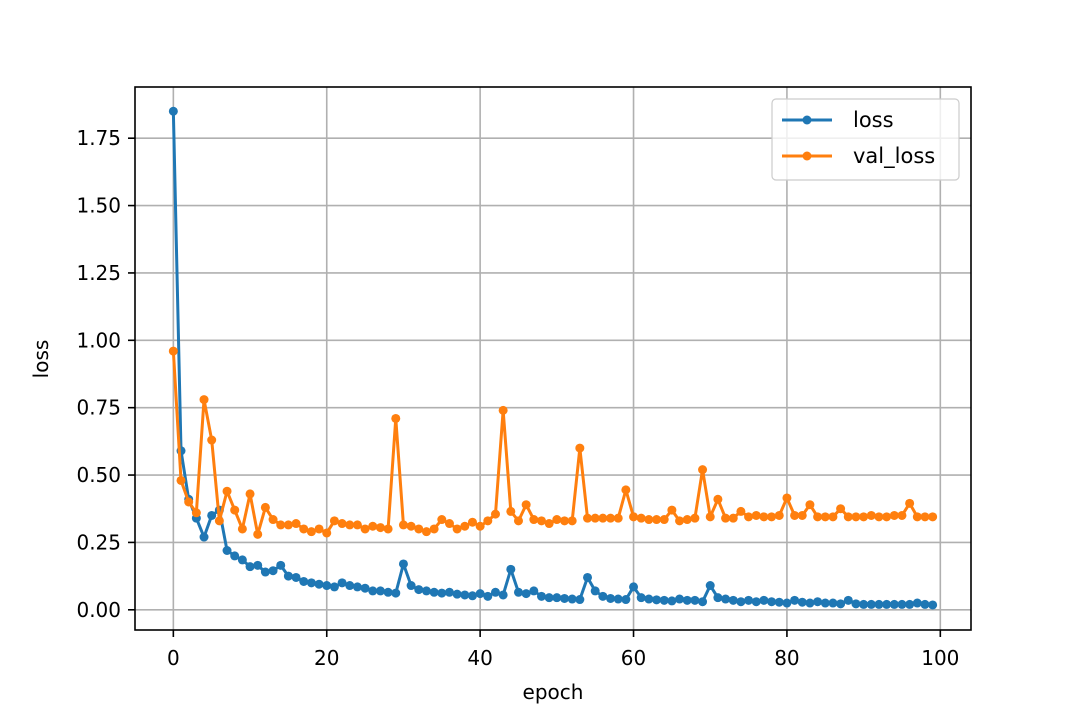  What do you see at coordinates (894, 156) in the screenshot?
I see `legend-label-val-loss: val_loss` at bounding box center [894, 156].